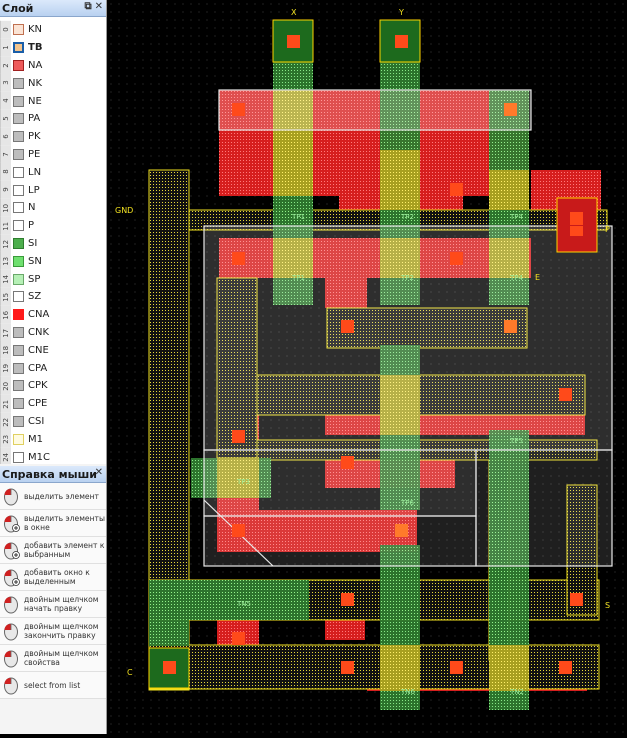 The height and width of the screenshot is (738, 627). I want to click on layer-row-sn: 13 SN, so click(53, 261).